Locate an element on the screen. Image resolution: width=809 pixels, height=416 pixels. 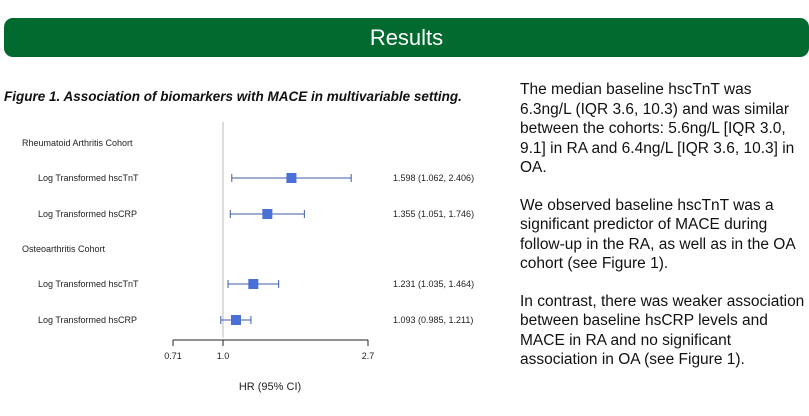
x-tick-label: 1.0 is located at coordinates (223, 356).